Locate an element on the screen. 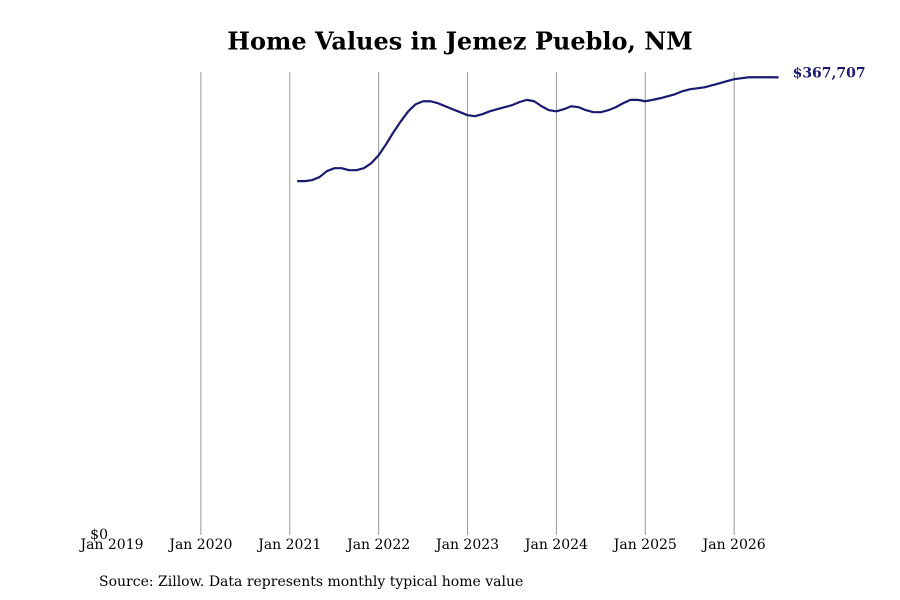  x-tick-label: Jan 2021 is located at coordinates (288, 545).